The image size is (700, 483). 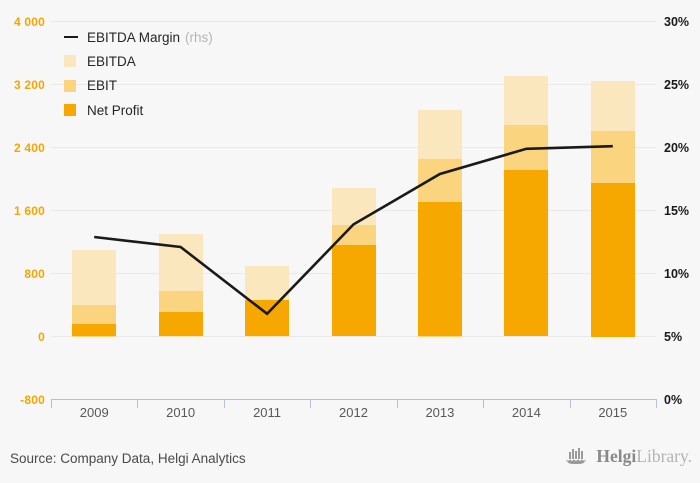 I want to click on right-axis-label: 20%, so click(x=677, y=147).